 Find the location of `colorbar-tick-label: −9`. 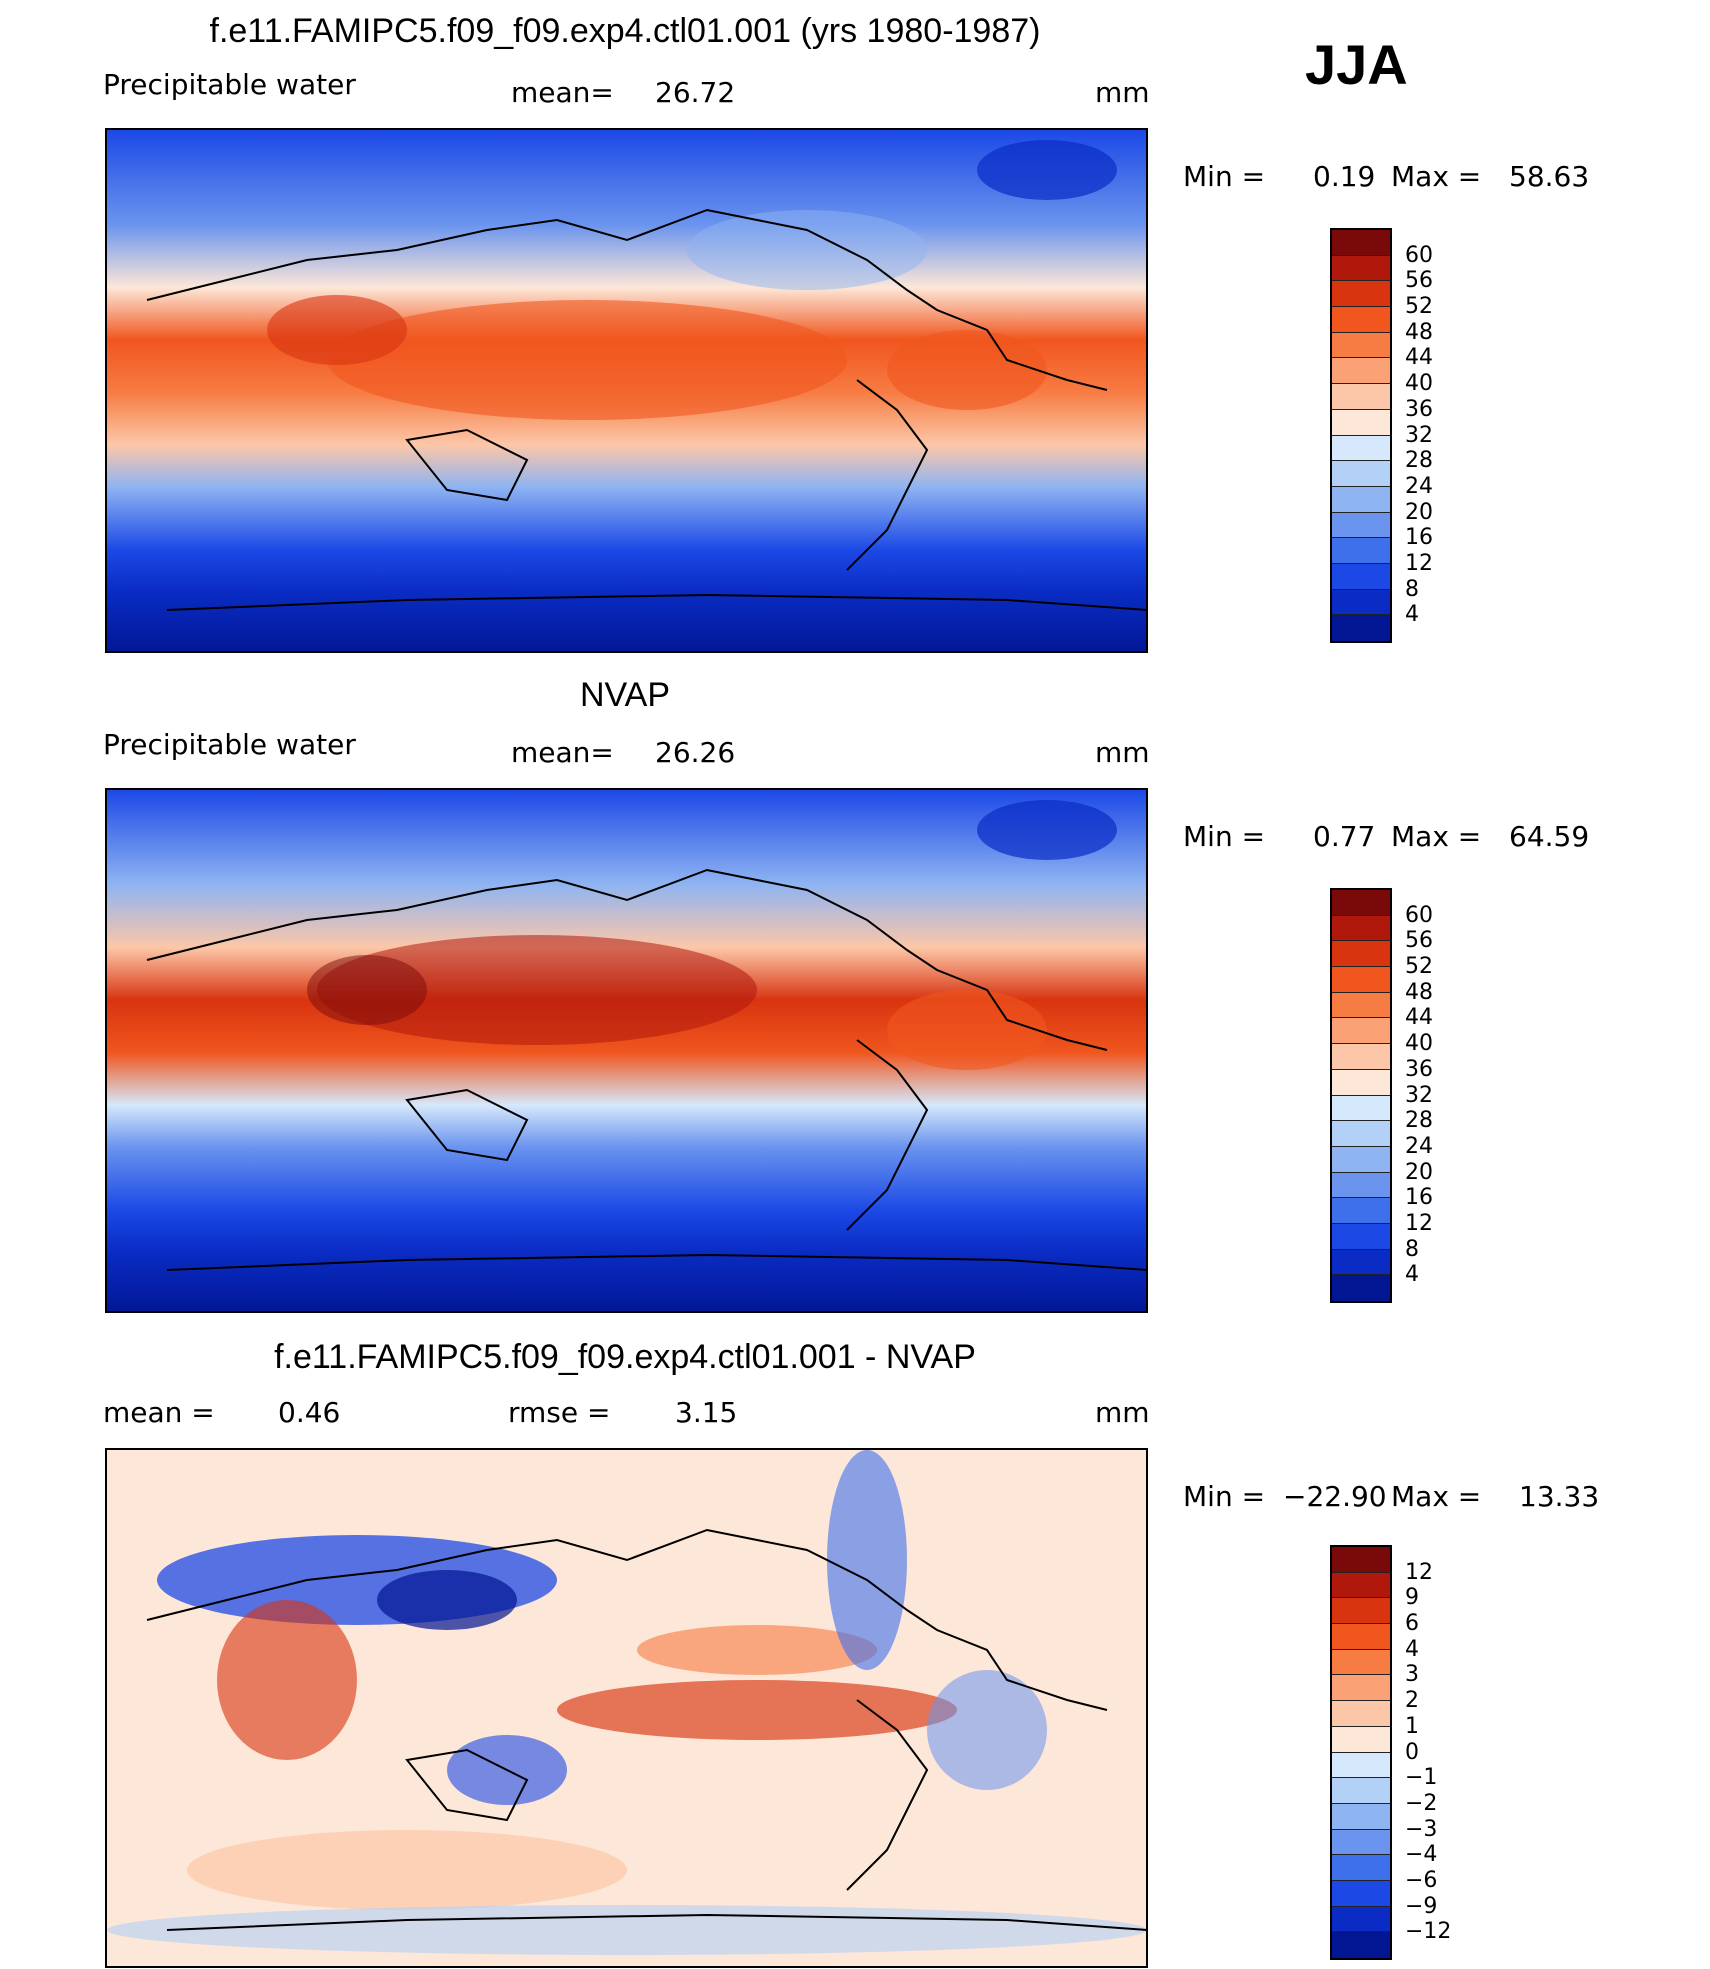

colorbar-tick-label: −9 is located at coordinates (1421, 1906).